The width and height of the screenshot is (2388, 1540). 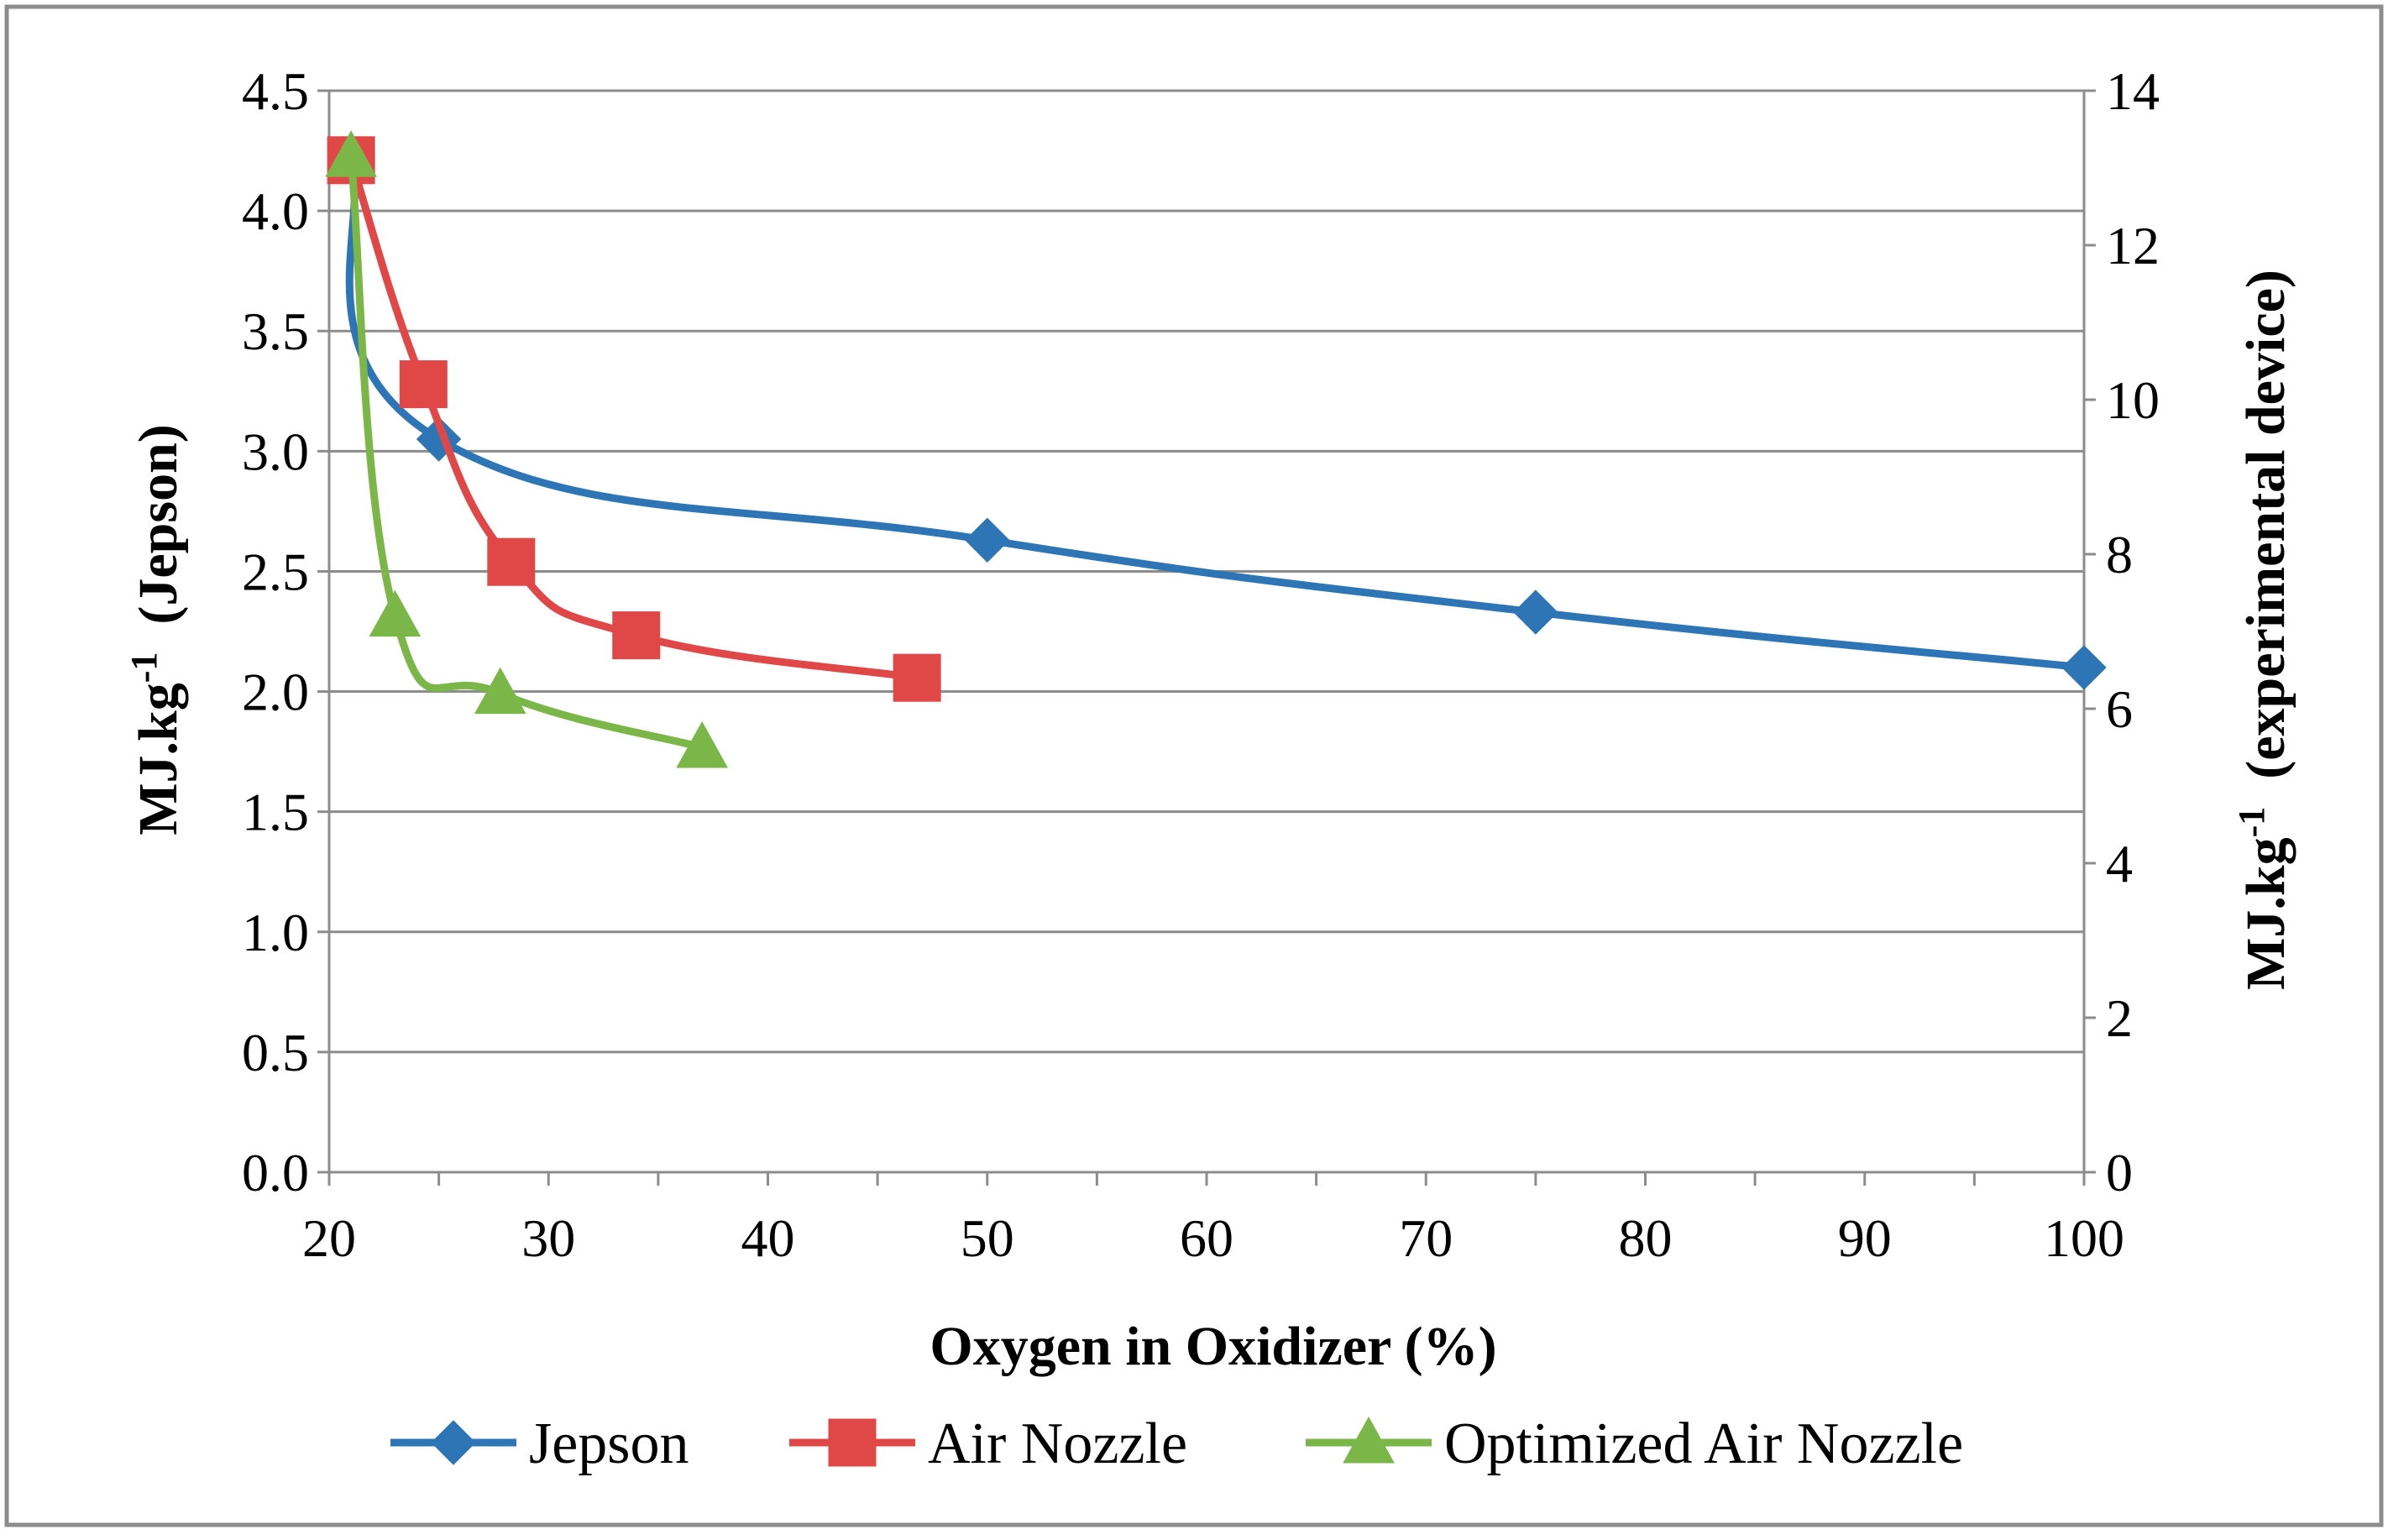 I want to click on legend: Jepson Air Nozzle Optimized Air Nozzle, so click(x=1176, y=1444).